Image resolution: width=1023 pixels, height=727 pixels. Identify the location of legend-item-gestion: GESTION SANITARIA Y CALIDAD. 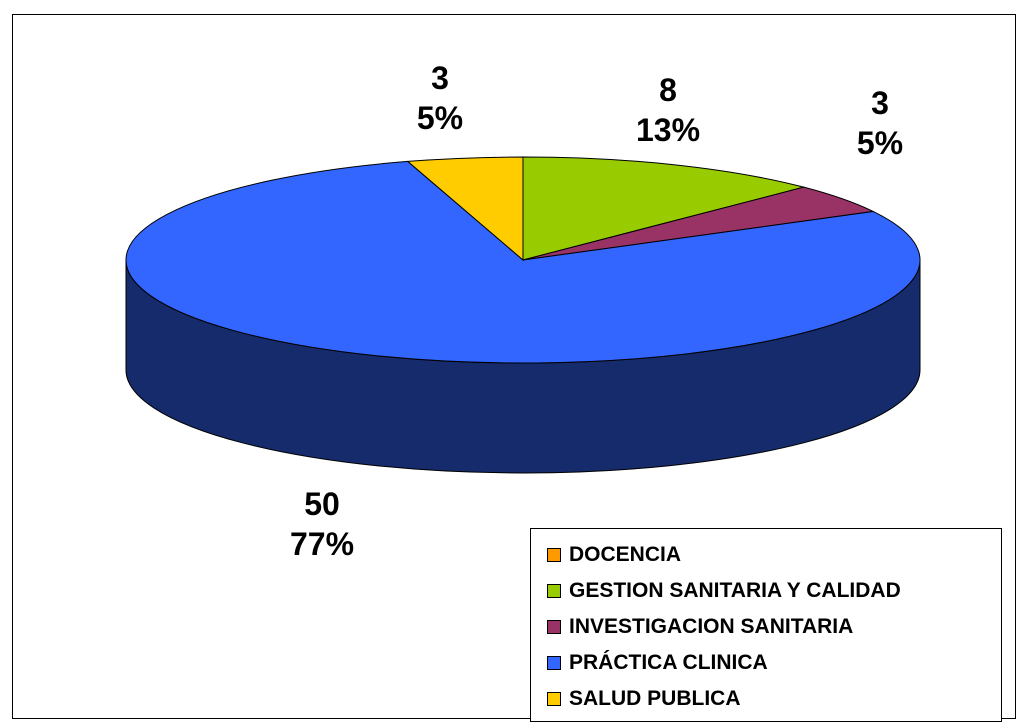
(766, 591).